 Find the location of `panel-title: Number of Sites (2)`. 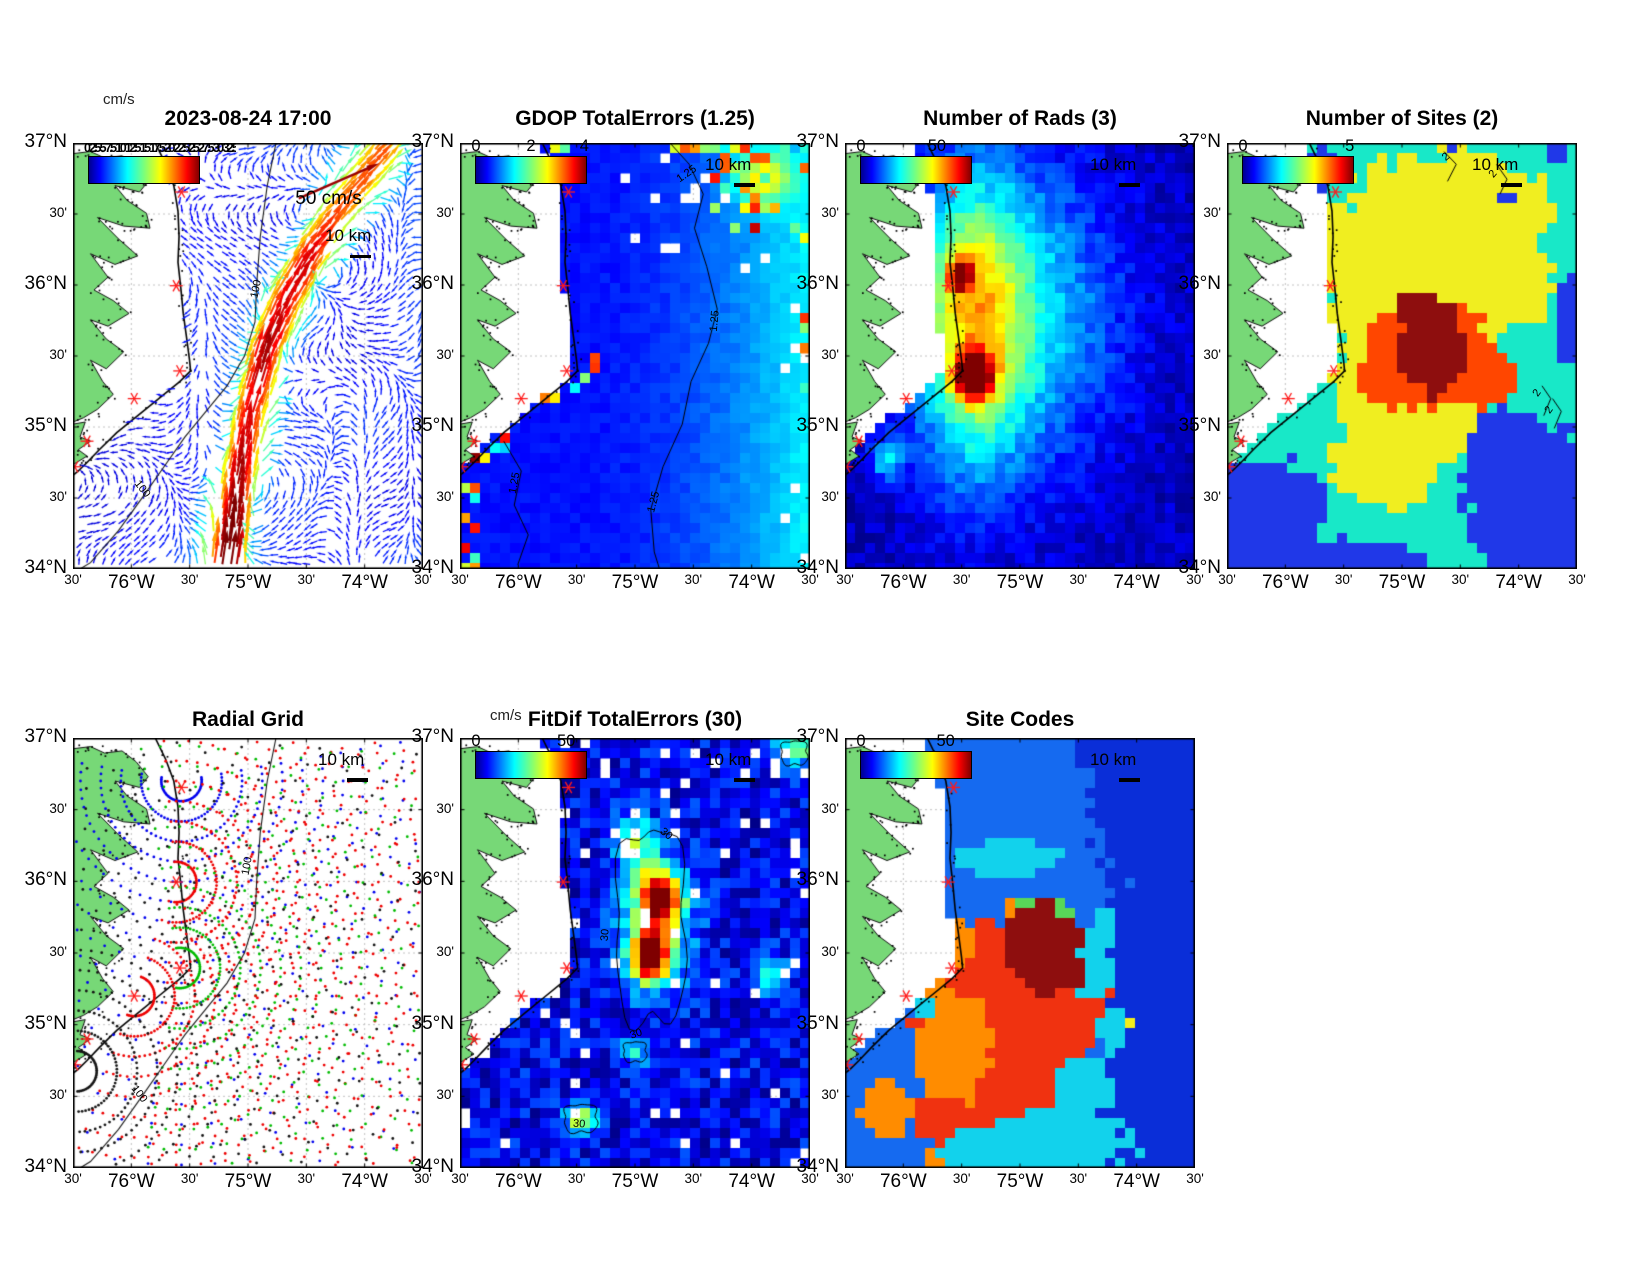

panel-title: Number of Sites (2) is located at coordinates (1402, 118).